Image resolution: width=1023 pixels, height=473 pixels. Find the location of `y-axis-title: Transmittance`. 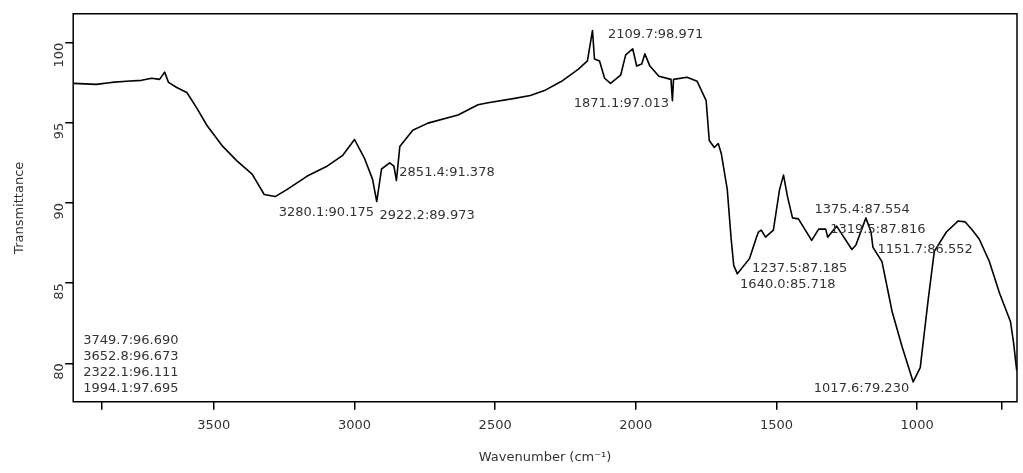

y-axis-title: Transmittance is located at coordinates (19, 208).